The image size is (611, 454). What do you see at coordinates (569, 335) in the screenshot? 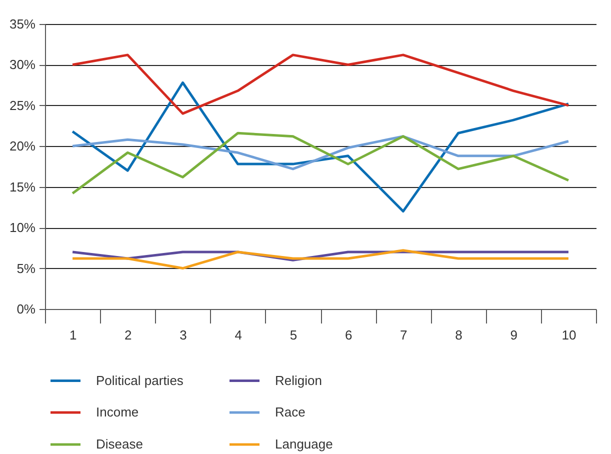
I see `x-tick-label: 10` at bounding box center [569, 335].